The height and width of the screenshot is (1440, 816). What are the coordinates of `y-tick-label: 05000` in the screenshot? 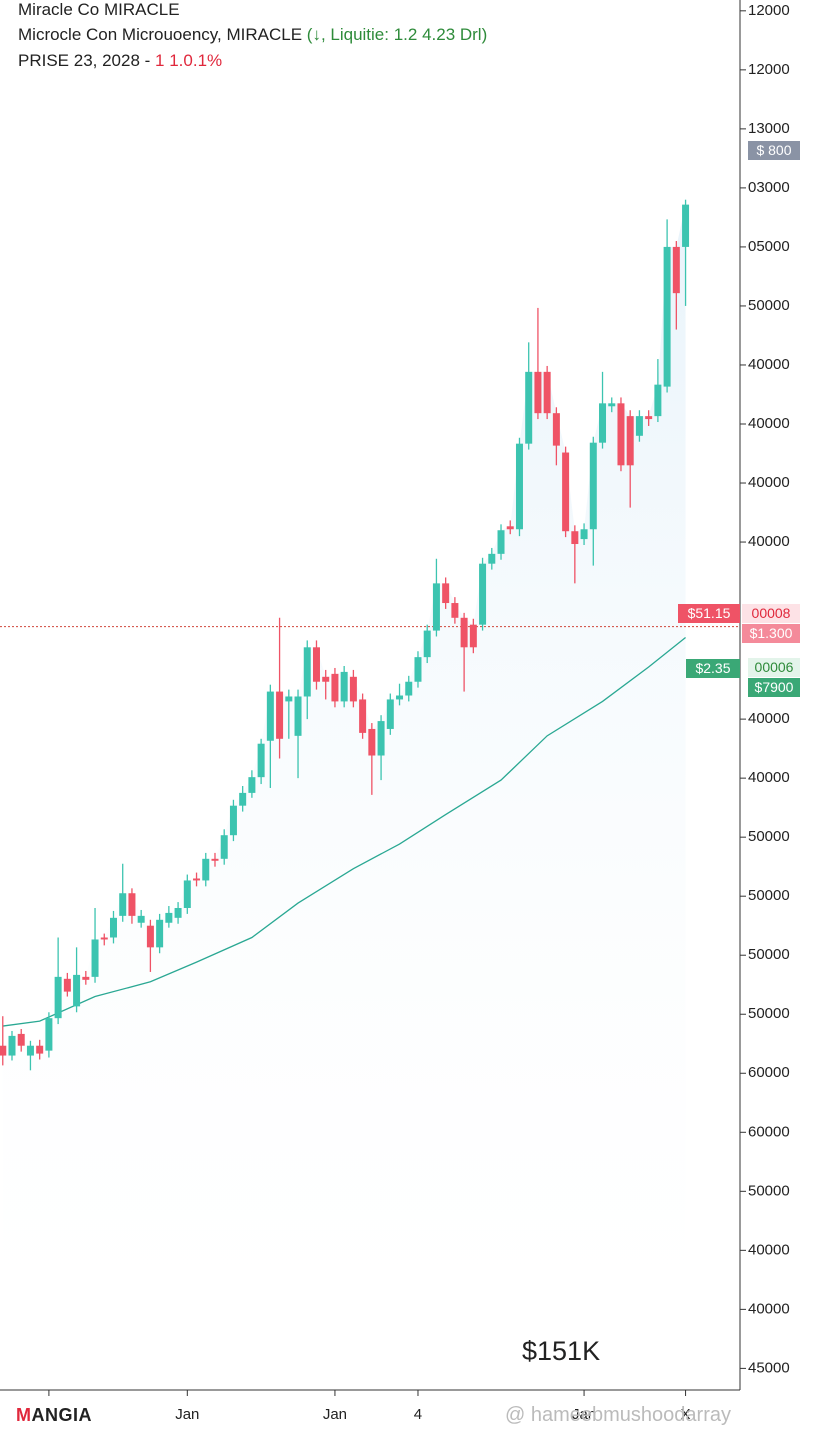 It's located at (769, 246).